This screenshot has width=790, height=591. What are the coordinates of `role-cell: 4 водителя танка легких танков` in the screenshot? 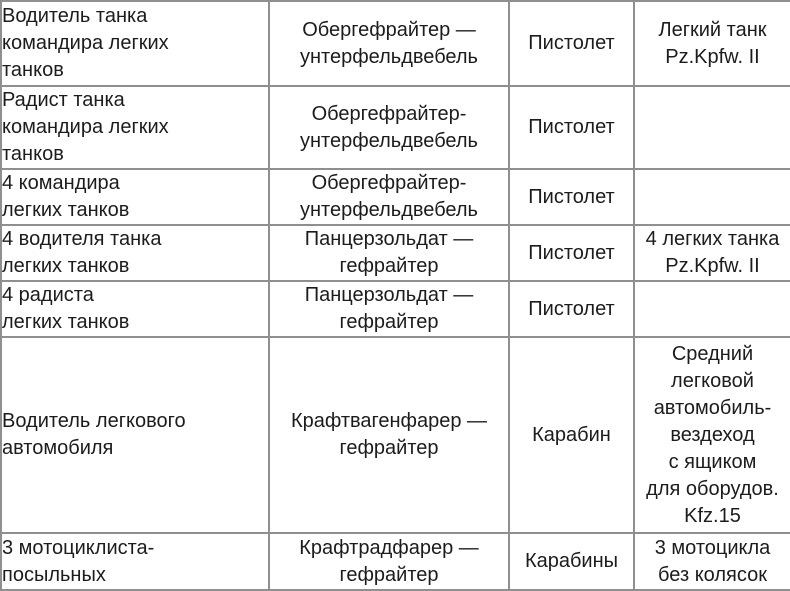 It's located at (135, 253).